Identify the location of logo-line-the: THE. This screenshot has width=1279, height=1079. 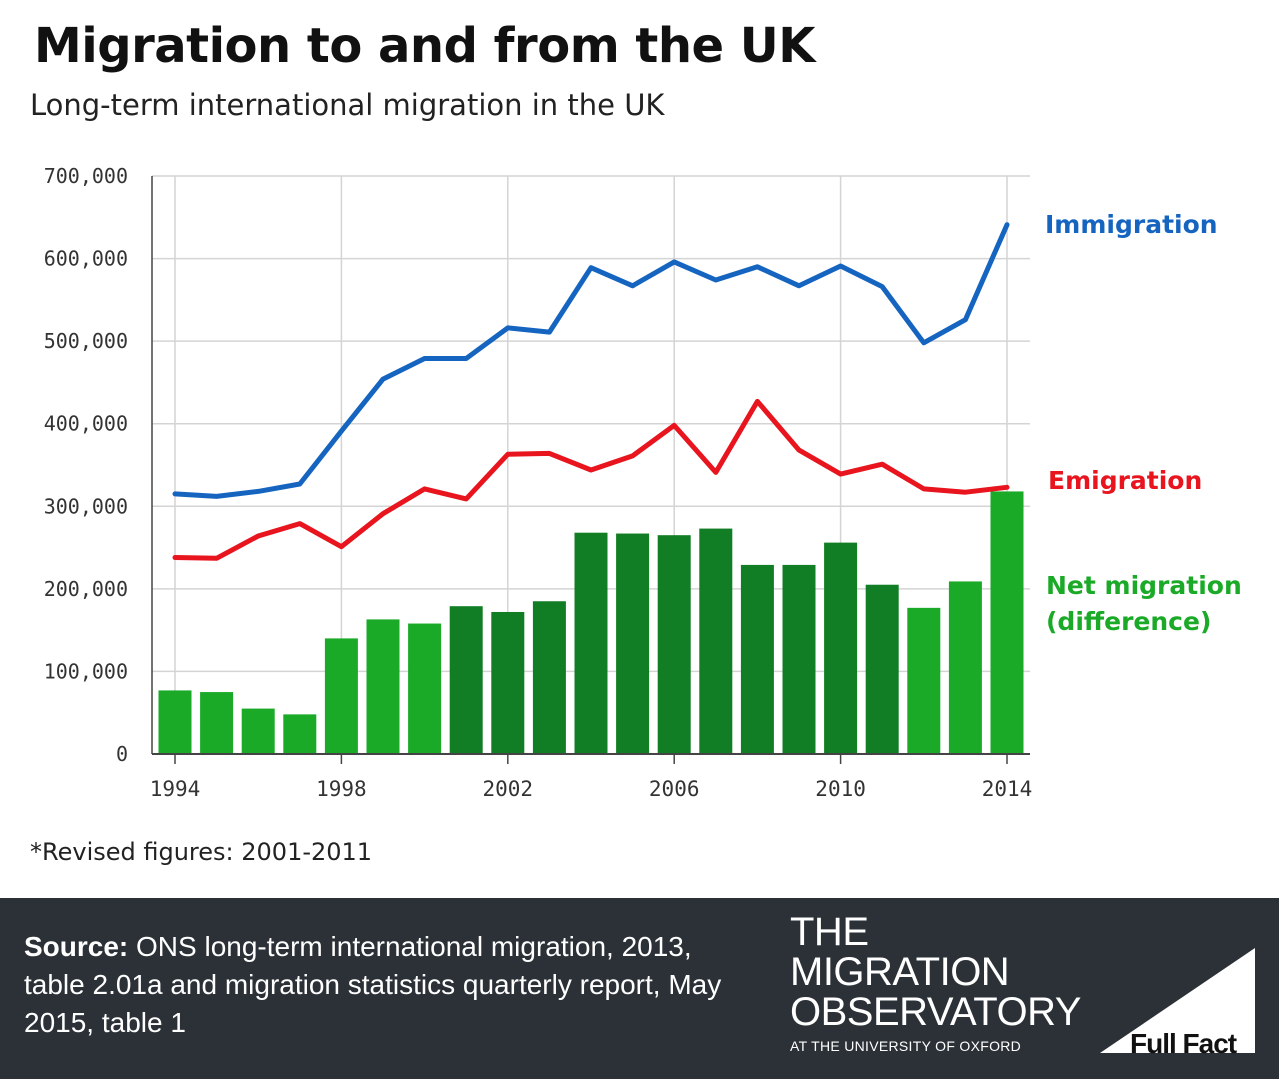
(829, 932).